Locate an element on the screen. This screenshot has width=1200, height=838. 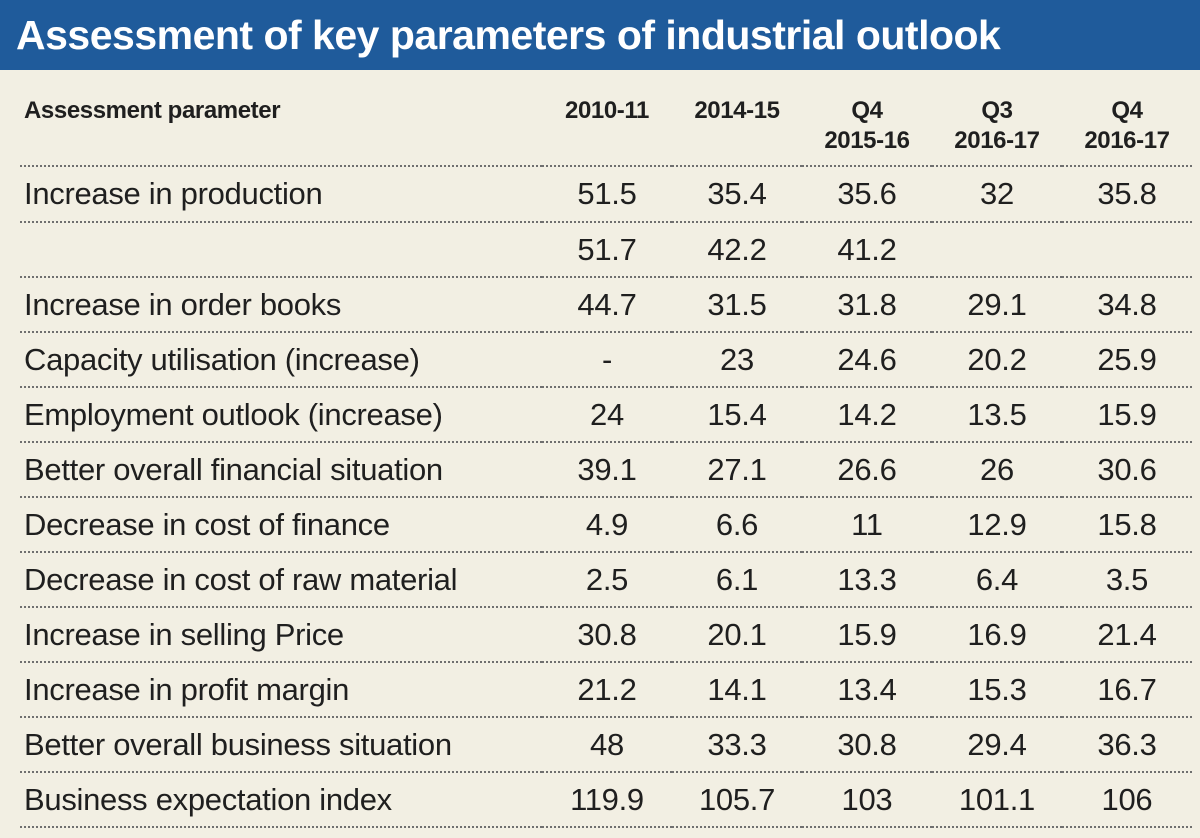
table-cell: 33.3 is located at coordinates (736, 745).